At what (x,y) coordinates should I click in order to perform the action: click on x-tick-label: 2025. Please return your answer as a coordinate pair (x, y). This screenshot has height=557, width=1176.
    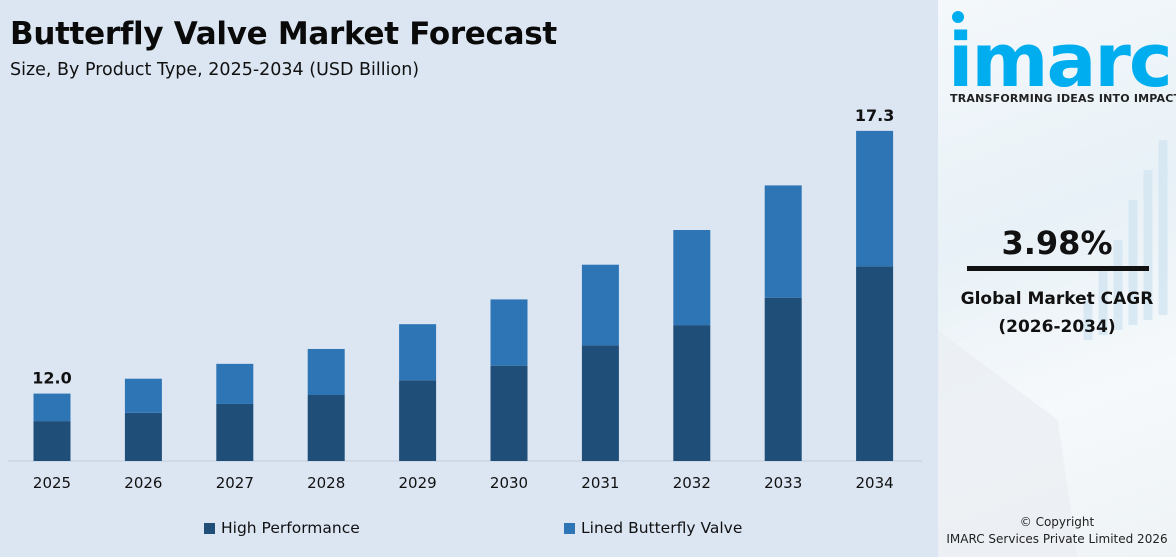
    Looking at the image, I should click on (52, 483).